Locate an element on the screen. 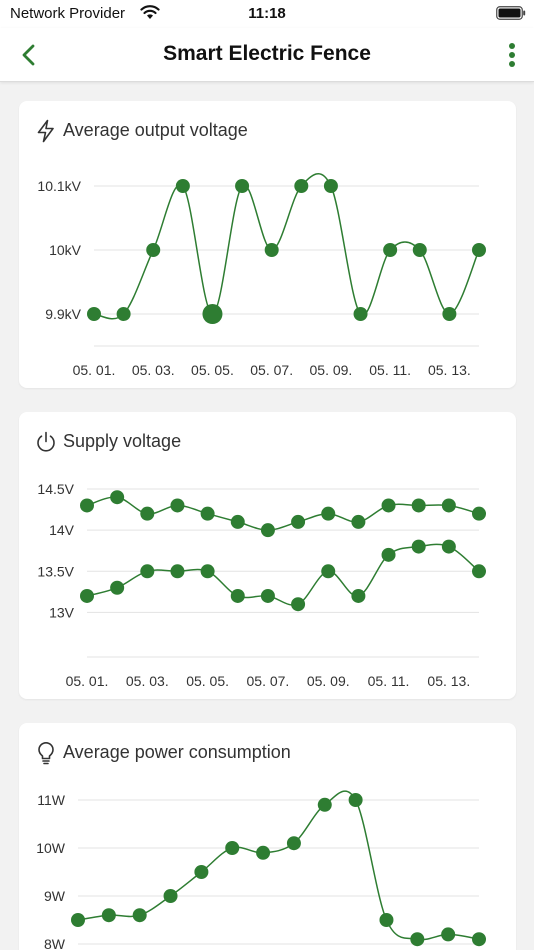 The image size is (534, 950). y-tick-label: 14V is located at coordinates (62, 530).